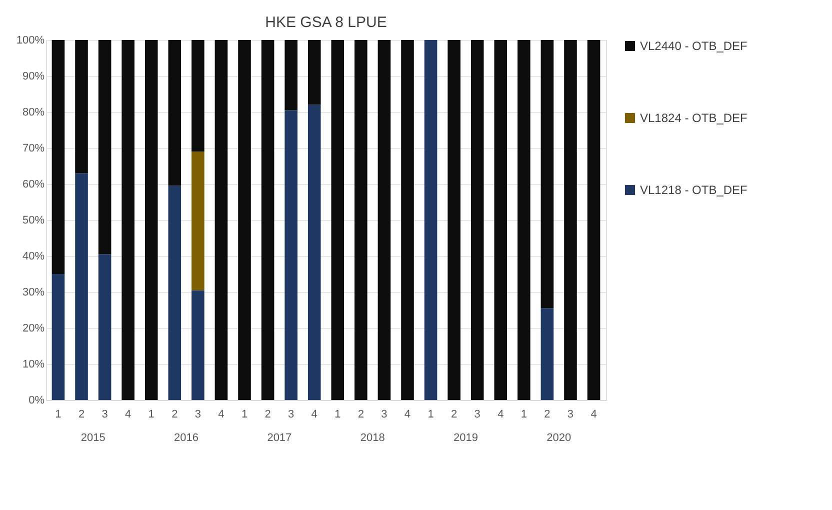 The height and width of the screenshot is (510, 832). I want to click on text: 2017, so click(279, 438).